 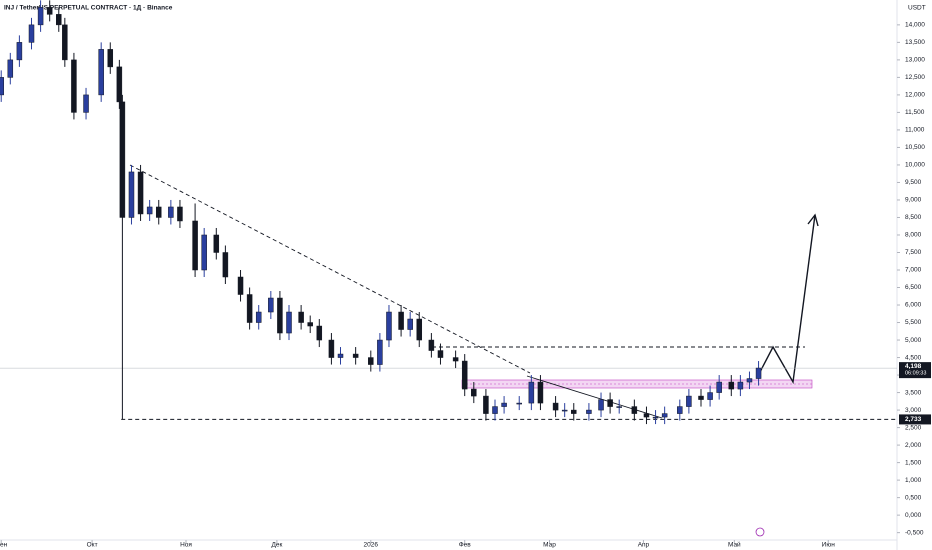 I want to click on x-tick-label: Фев, so click(x=465, y=545).